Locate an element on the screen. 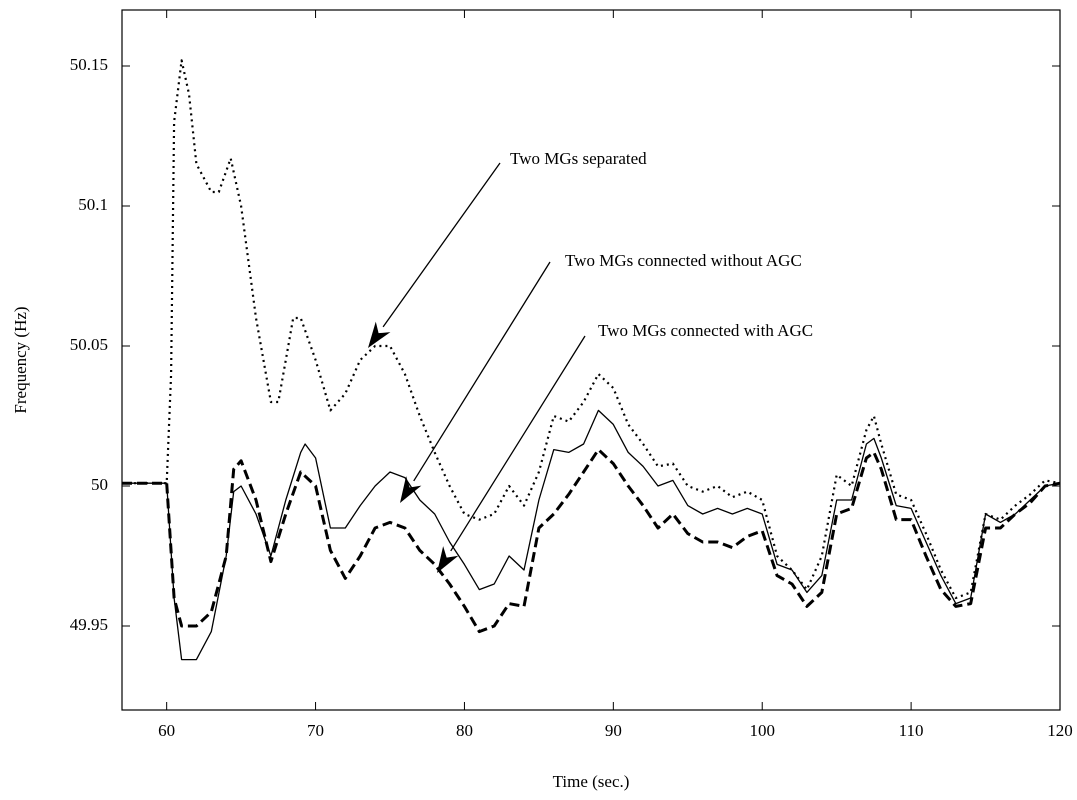 This screenshot has height=800, width=1077. x-tick-label: 90 is located at coordinates (613, 730).